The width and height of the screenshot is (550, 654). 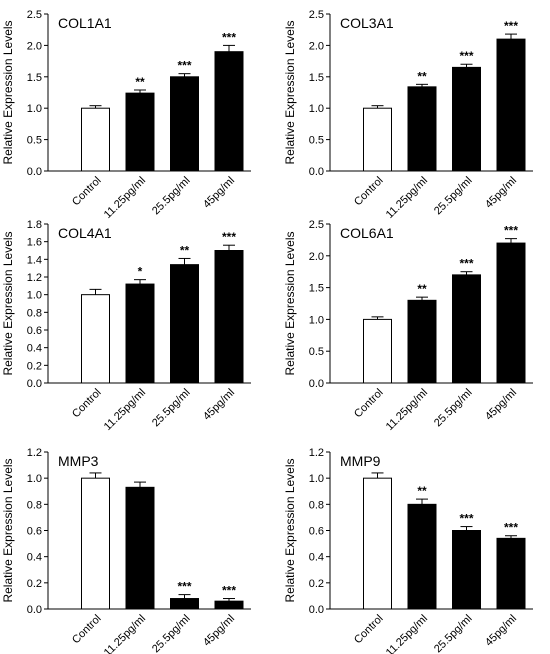 I want to click on chart-title: MMP3, so click(x=78, y=461).